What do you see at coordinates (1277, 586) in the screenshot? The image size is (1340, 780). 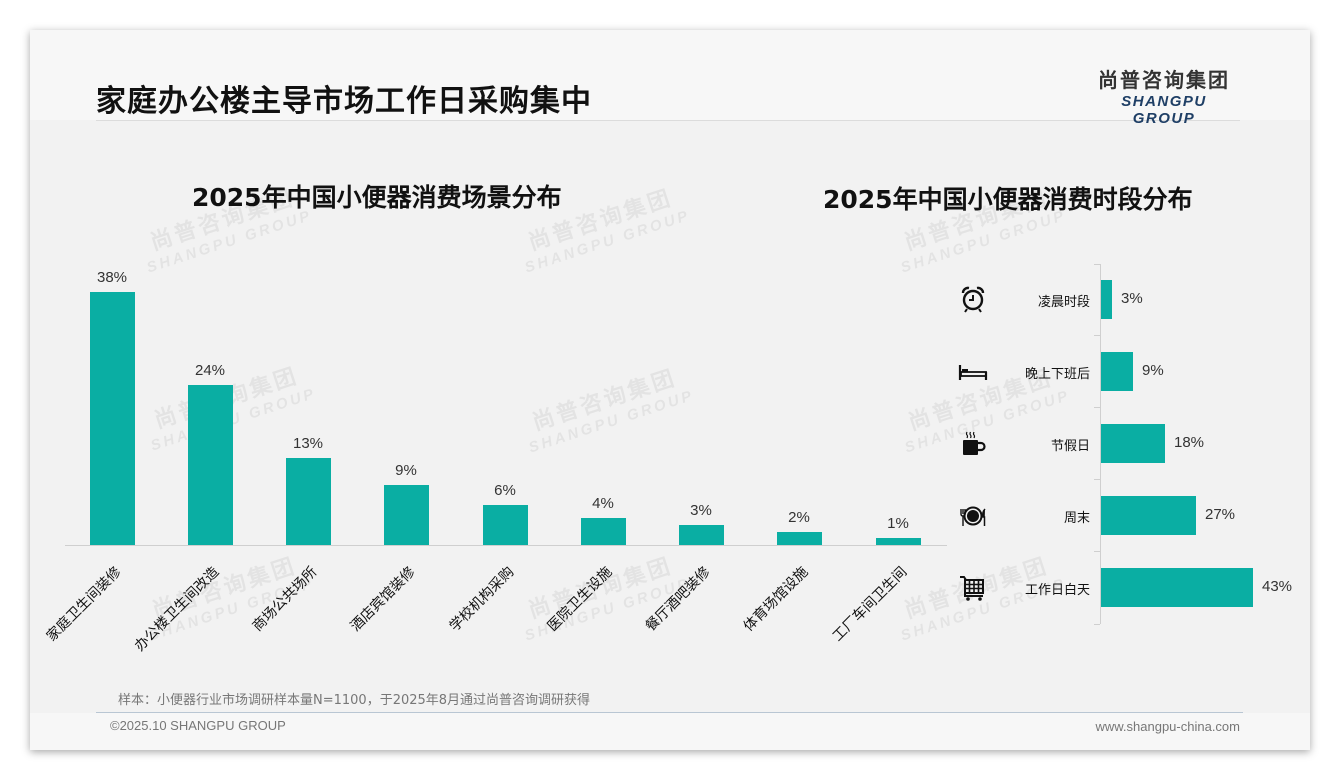 I see `bar-value-label: 43%` at bounding box center [1277, 586].